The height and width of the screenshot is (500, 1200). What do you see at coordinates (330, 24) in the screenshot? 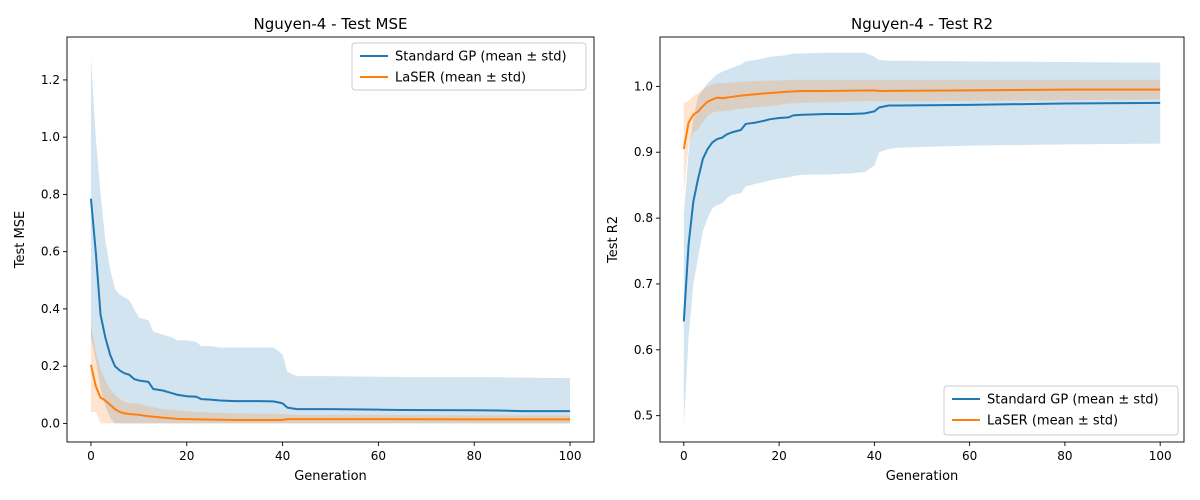
I see `chart-title: Nguyen-4 - Test MSE` at bounding box center [330, 24].